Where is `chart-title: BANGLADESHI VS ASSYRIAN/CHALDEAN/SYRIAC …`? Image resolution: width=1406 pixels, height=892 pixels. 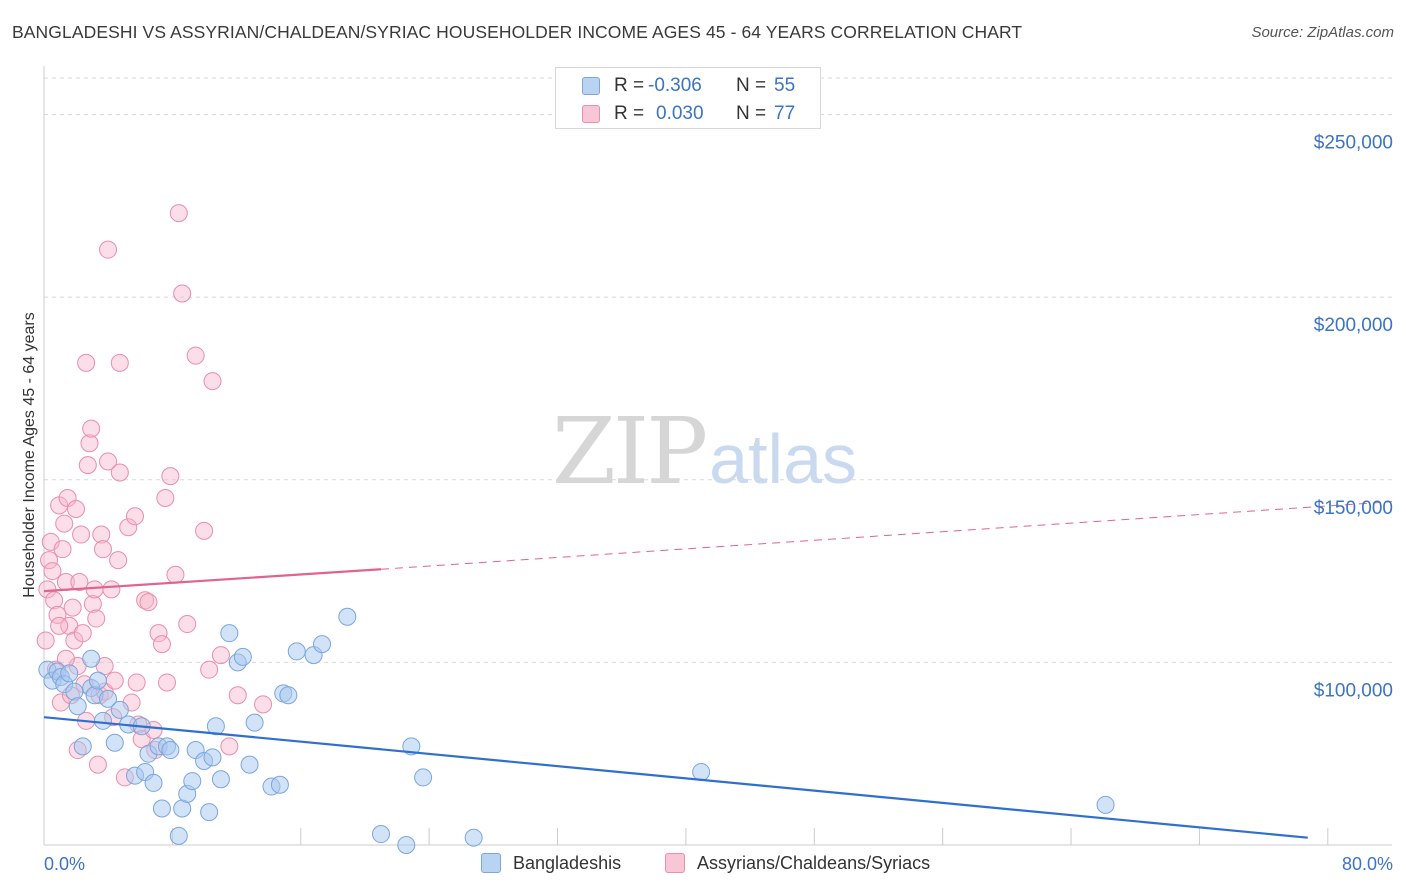 chart-title: BANGLADESHI VS ASSYRIAN/CHALDEAN/SYRIAC … is located at coordinates (517, 32).